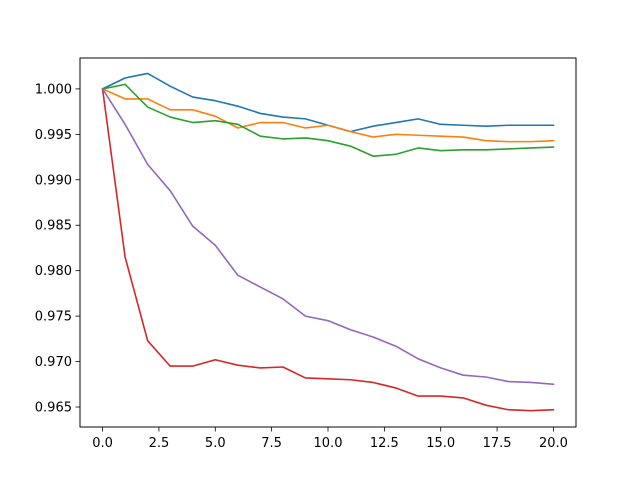 Image resolution: width=640 pixels, height=480 pixels. What do you see at coordinates (328, 443) in the screenshot?
I see `x-tick-label: 10.0` at bounding box center [328, 443].